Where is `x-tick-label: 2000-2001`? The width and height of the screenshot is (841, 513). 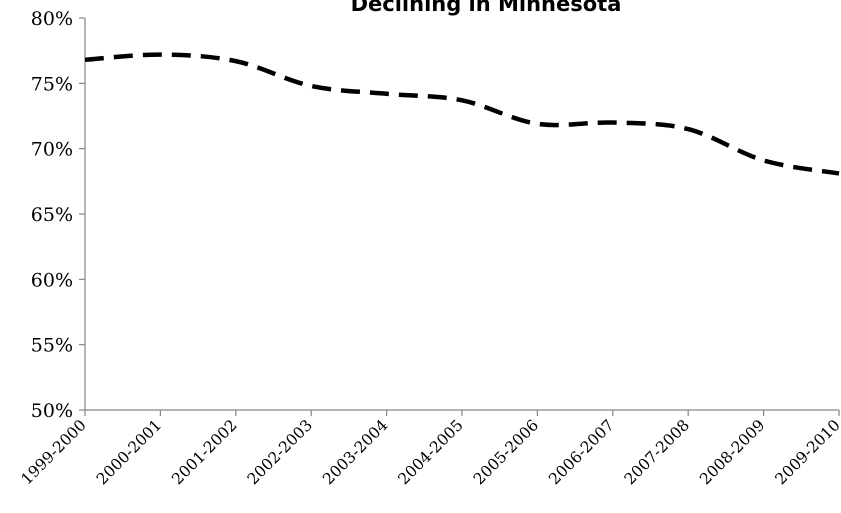
x-tick-label: 2000-2001 is located at coordinates (129, 452).